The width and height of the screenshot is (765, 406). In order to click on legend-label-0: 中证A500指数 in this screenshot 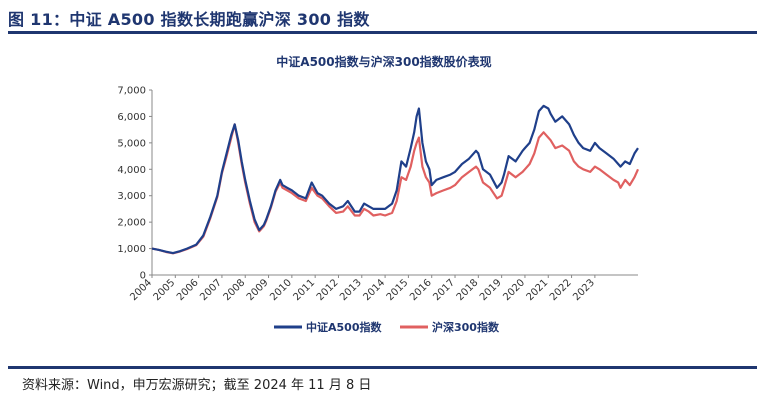, I will do `click(344, 327)`.